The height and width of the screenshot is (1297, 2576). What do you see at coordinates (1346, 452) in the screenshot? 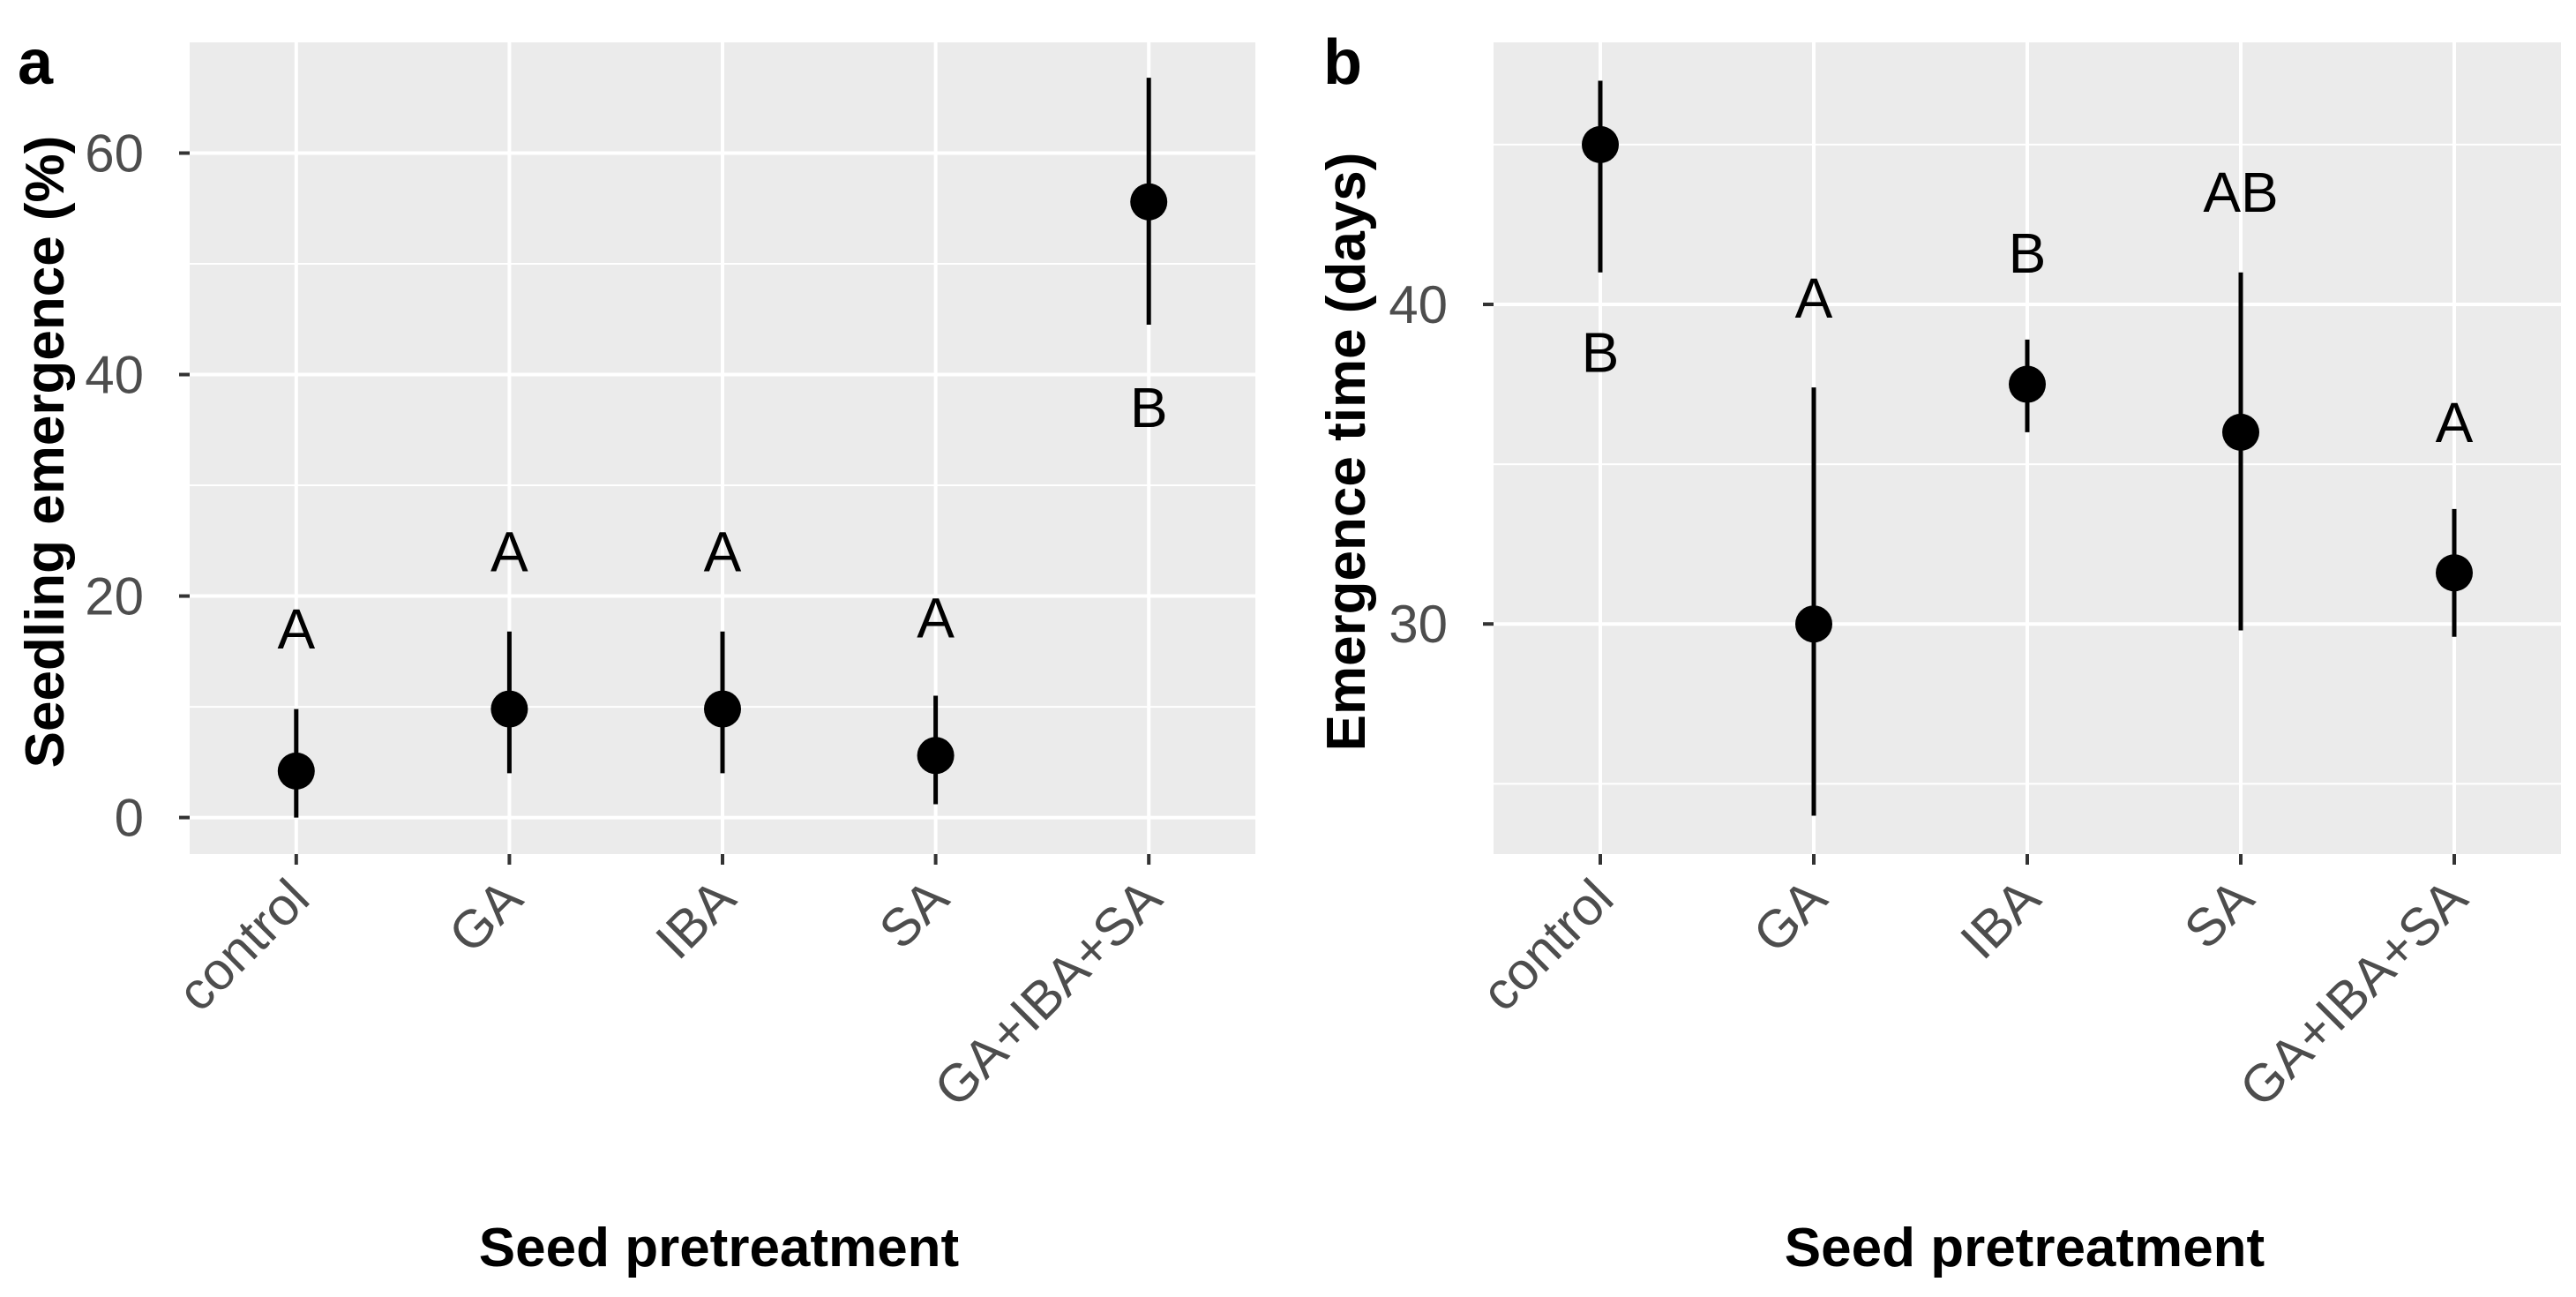
I see `panel-b-y-axis-title: Emergence time (days)` at bounding box center [1346, 452].